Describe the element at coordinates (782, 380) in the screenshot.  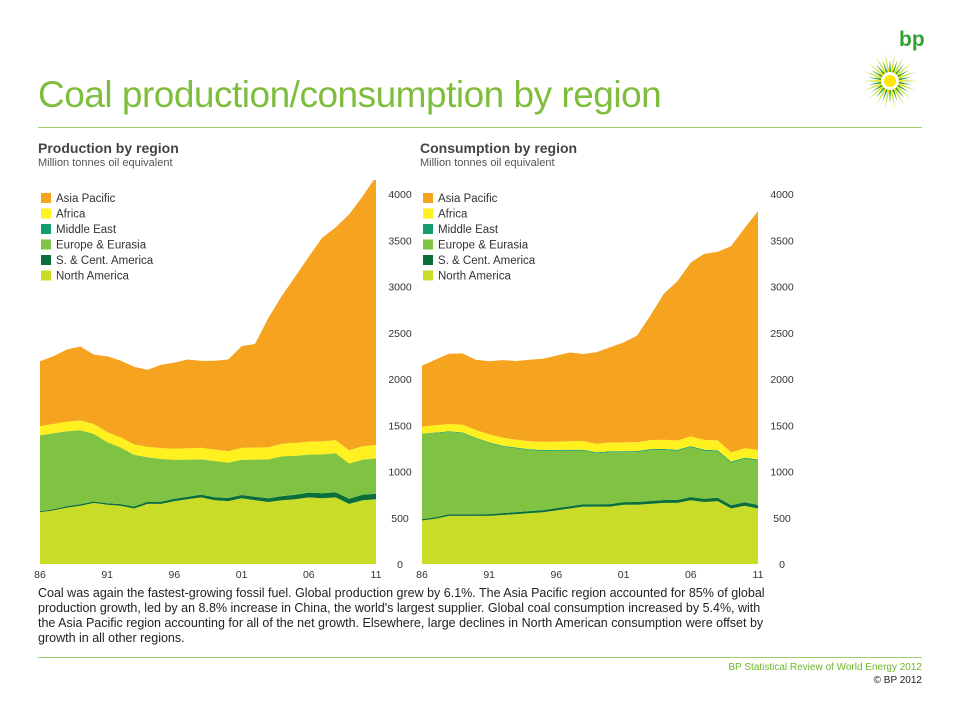
I see `y-tick-label: 2000` at that location.